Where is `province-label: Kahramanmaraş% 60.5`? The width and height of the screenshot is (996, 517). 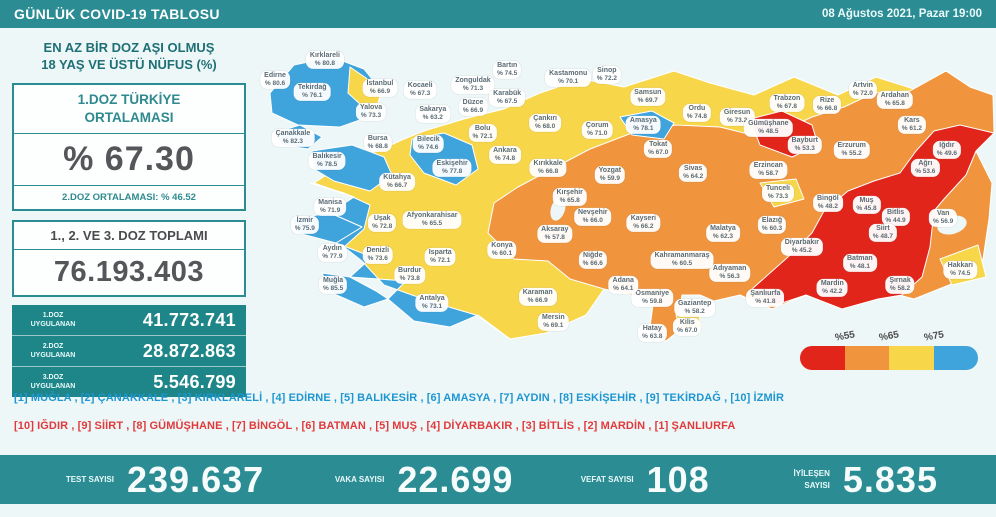 province-label: Kahramanmaraş% 60.5 is located at coordinates (682, 260).